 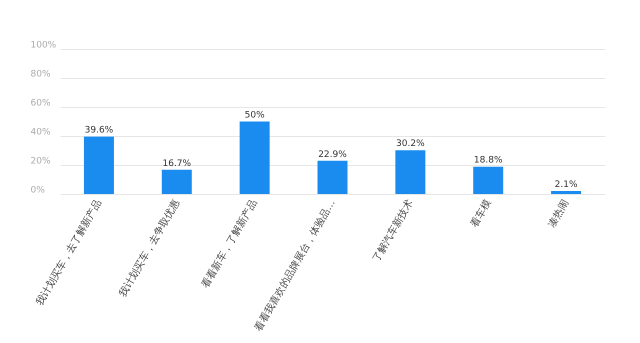 I want to click on y-tick-label: 100%, so click(x=43, y=45).